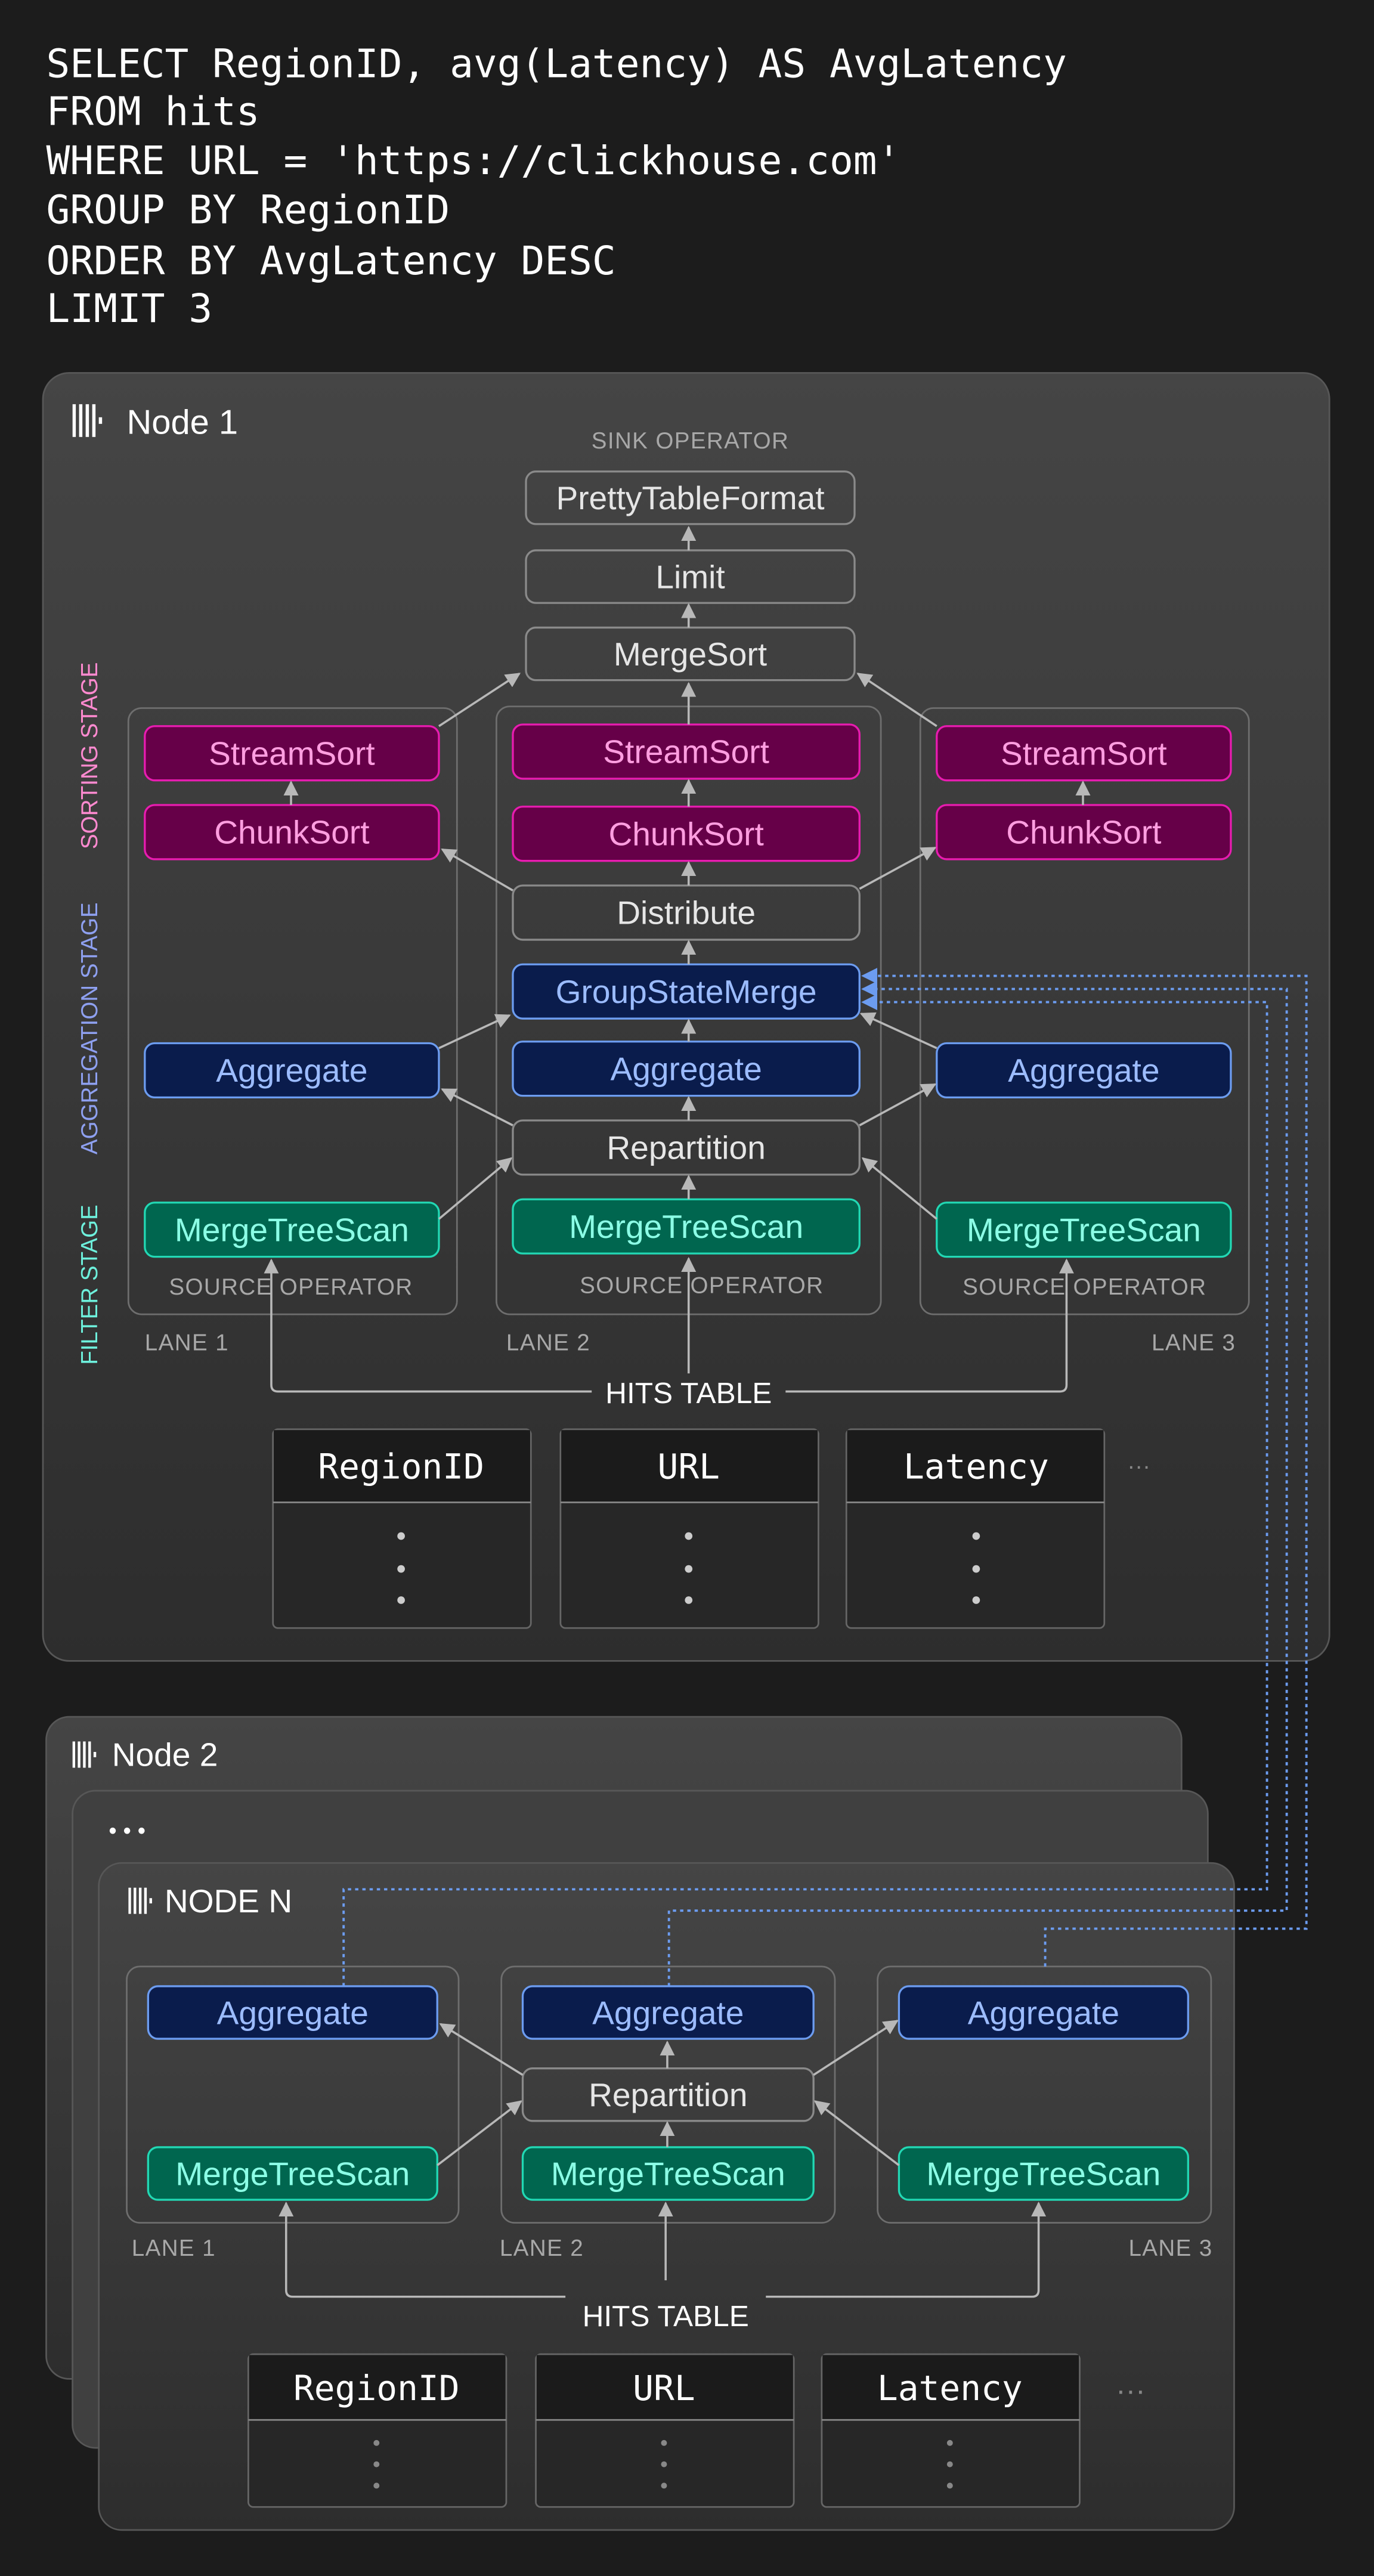 This screenshot has height=2576, width=1374. I want to click on column-header: Latency, so click(976, 1467).